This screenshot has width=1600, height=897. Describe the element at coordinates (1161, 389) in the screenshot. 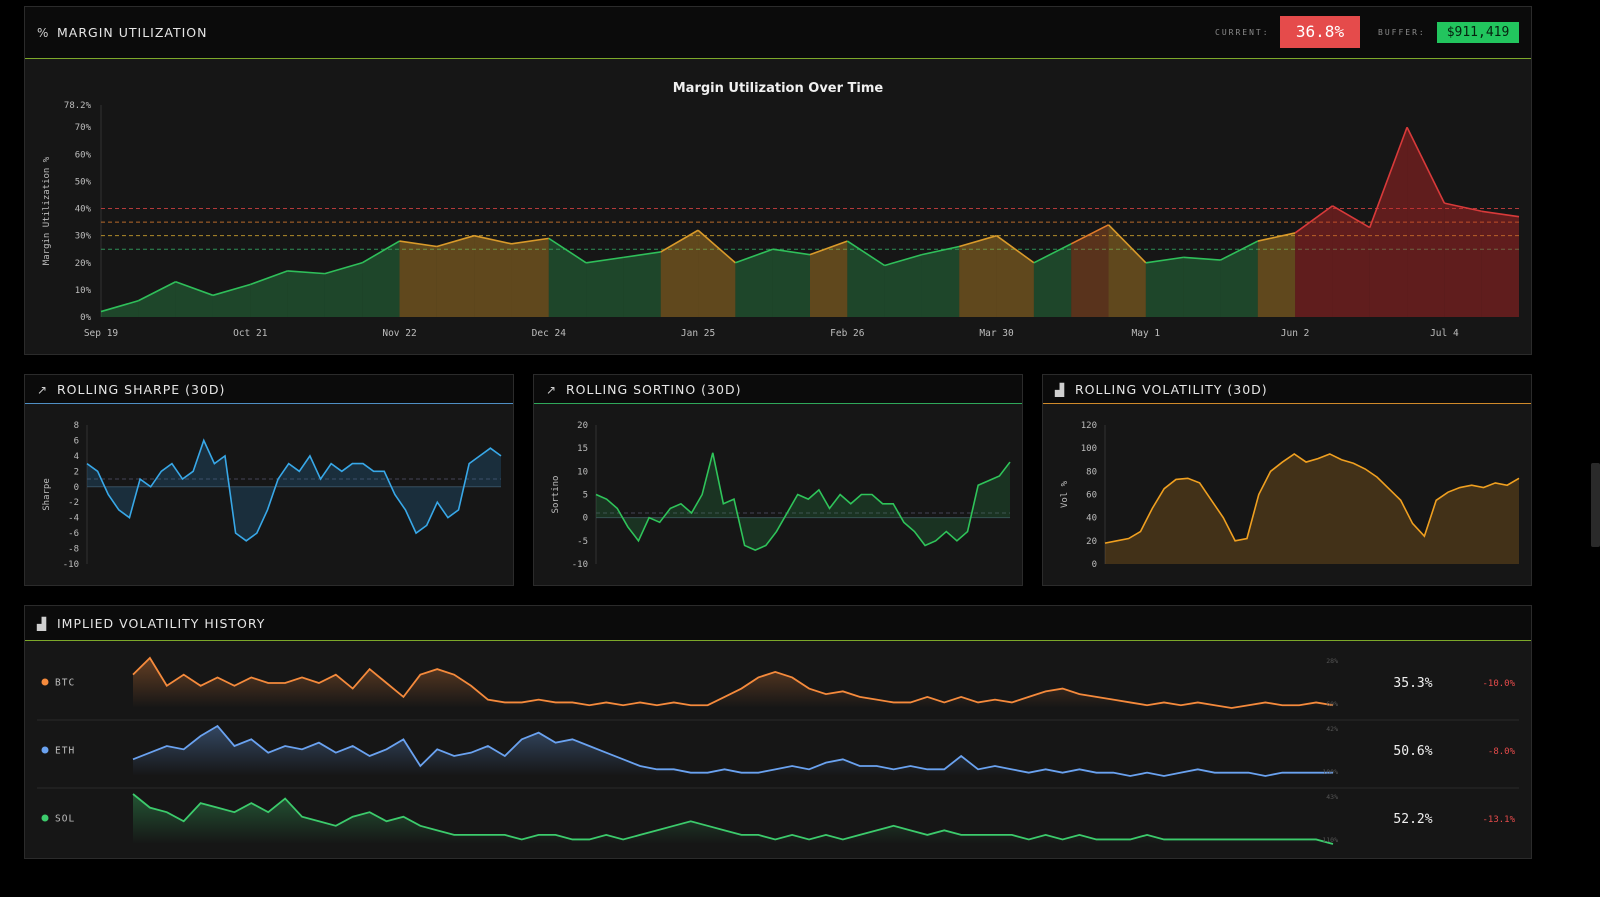

I see `volatility-title-wrap: ▟ ROLLING VOLATILITY (30D)` at that location.